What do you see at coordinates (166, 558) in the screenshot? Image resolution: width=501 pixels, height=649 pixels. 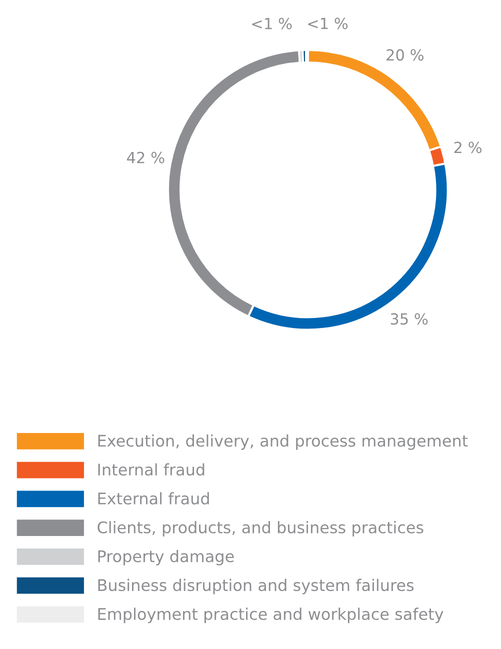 I see `legend-label: Property damage` at bounding box center [166, 558].